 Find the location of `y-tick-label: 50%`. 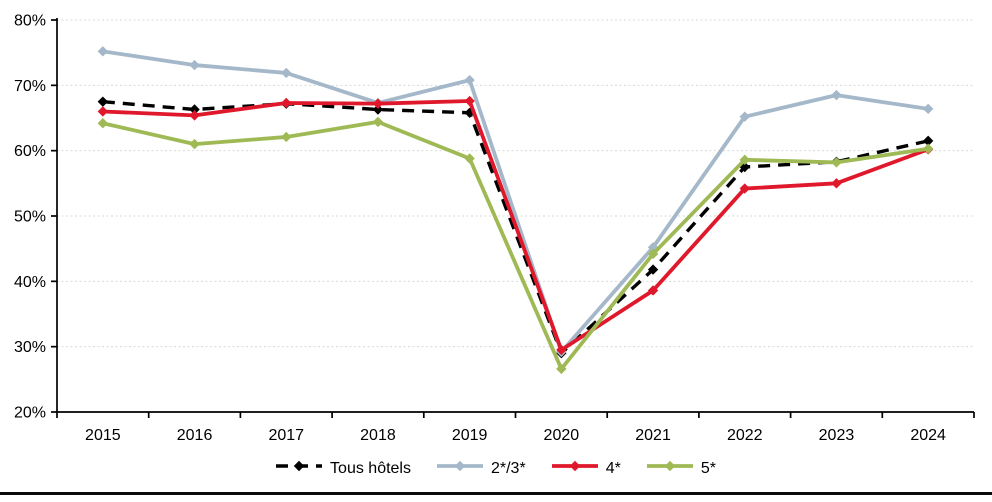

y-tick-label: 50% is located at coordinates (30, 217).